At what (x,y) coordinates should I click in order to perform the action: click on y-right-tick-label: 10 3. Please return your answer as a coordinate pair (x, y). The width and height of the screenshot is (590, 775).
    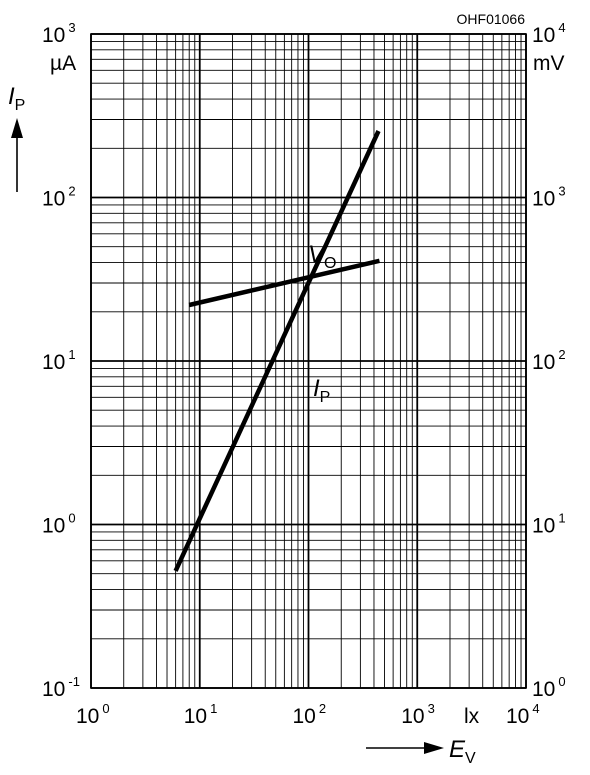
    Looking at the image, I should click on (549, 197).